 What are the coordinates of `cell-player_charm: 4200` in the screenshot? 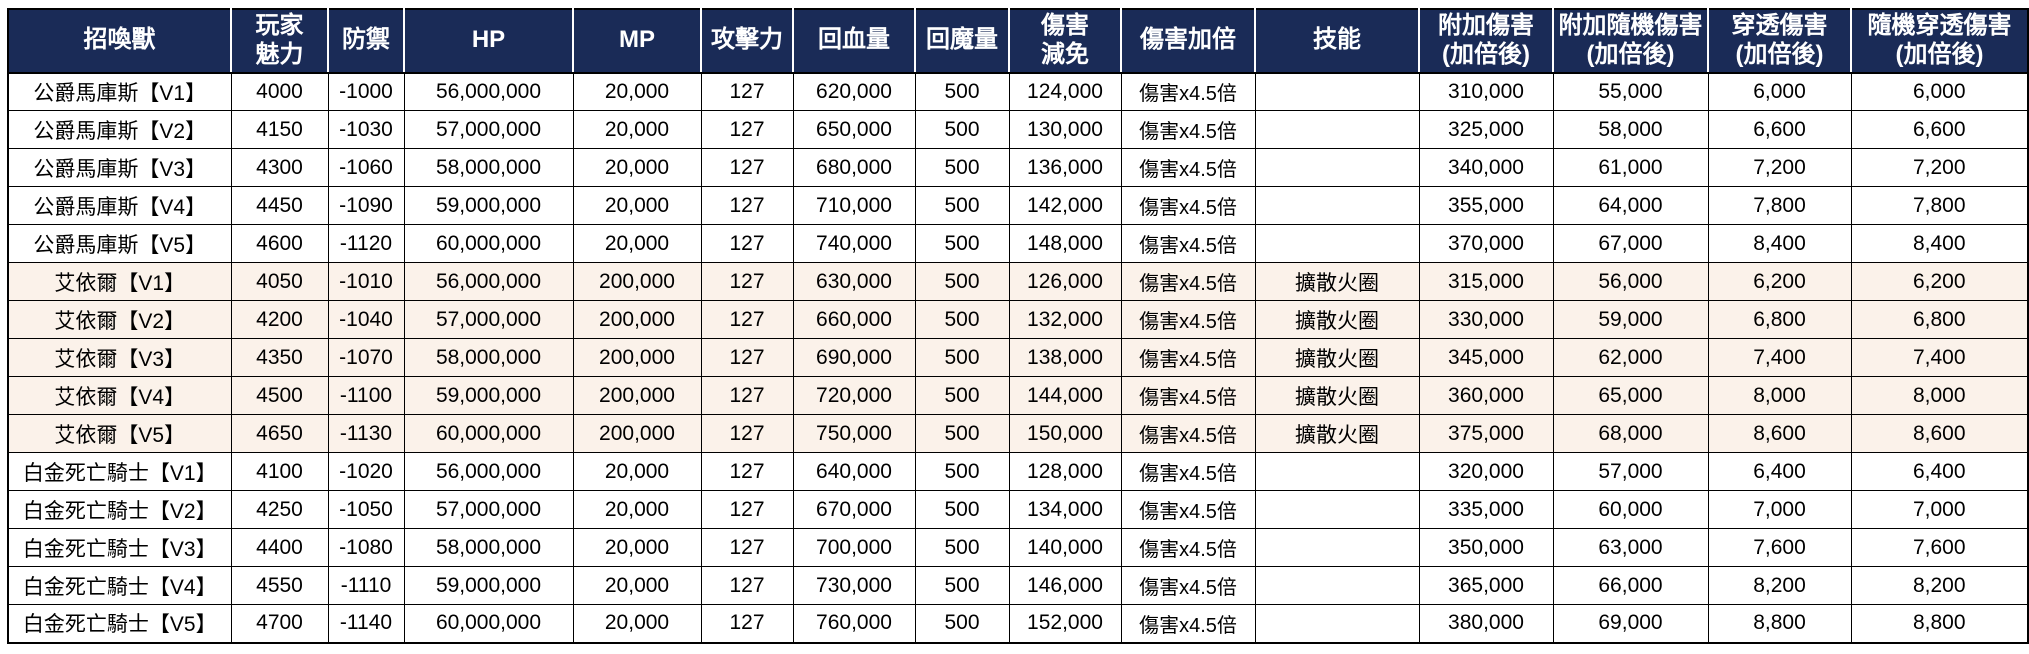 It's located at (279, 320).